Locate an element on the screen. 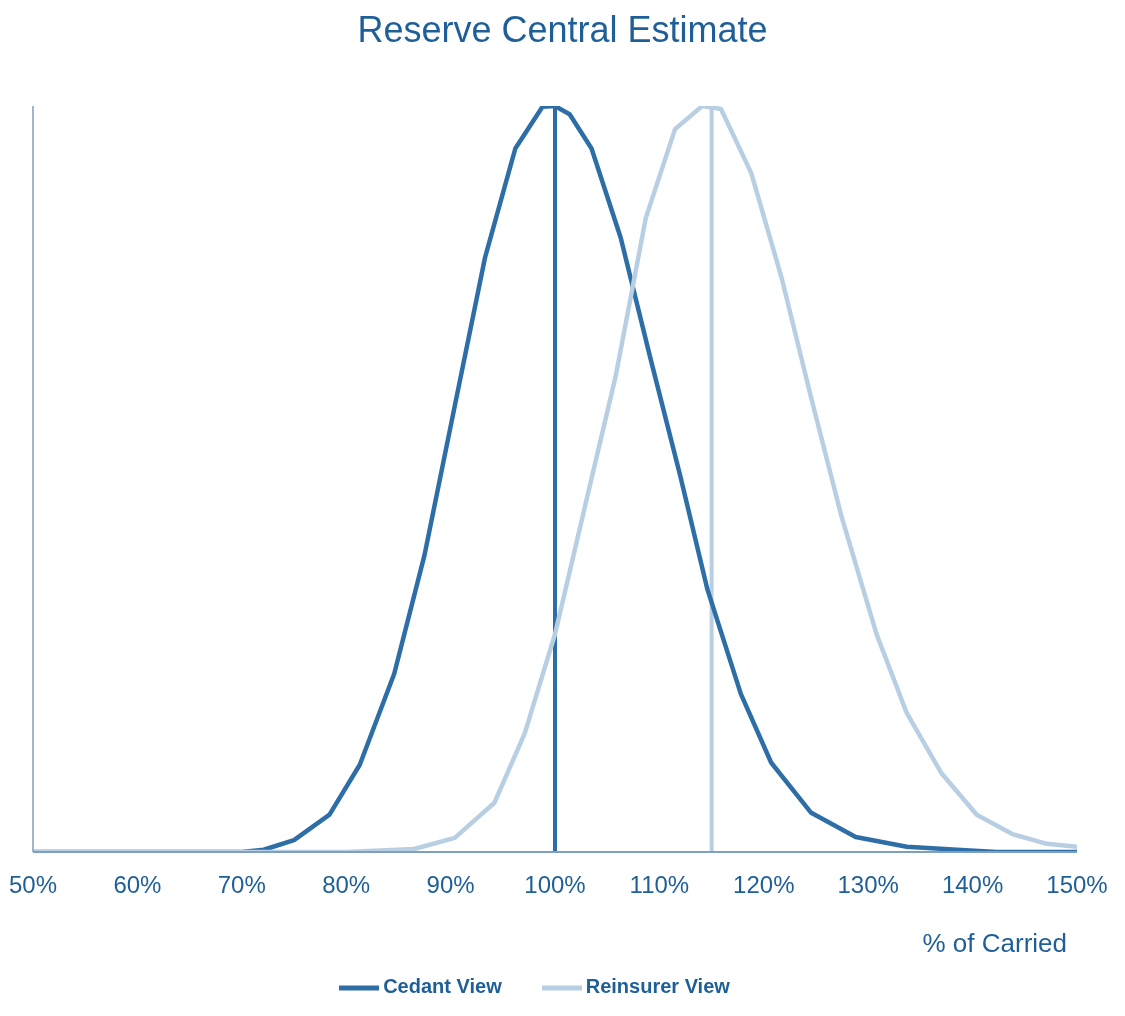  x-tick-label: 120% is located at coordinates (764, 885).